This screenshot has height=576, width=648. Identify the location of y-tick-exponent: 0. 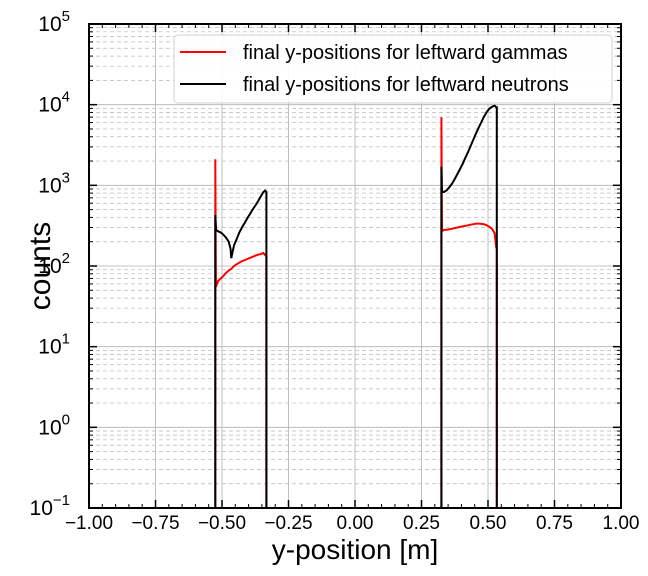
(66, 419).